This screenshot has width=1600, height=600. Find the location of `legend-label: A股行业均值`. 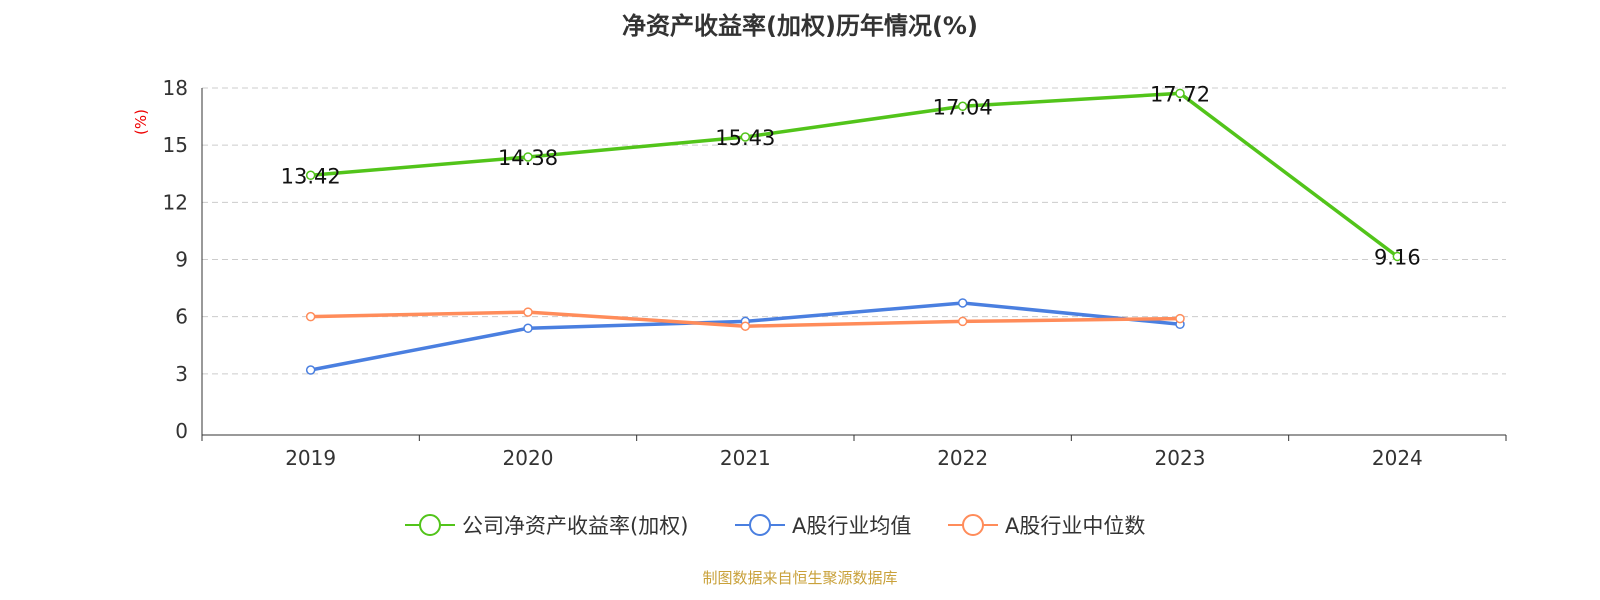

legend-label: A股行业均值 is located at coordinates (851, 526).